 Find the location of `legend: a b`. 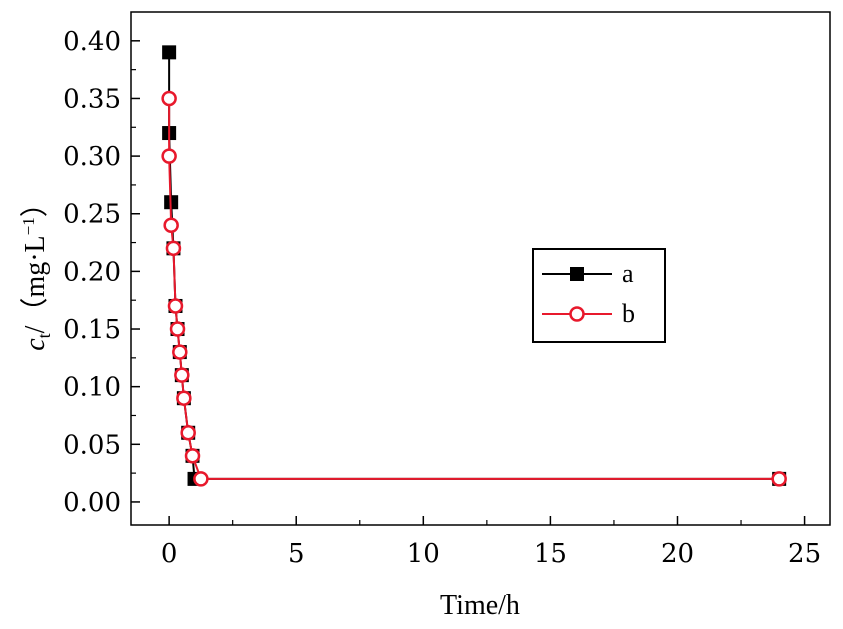

legend: a b is located at coordinates (599, 295).